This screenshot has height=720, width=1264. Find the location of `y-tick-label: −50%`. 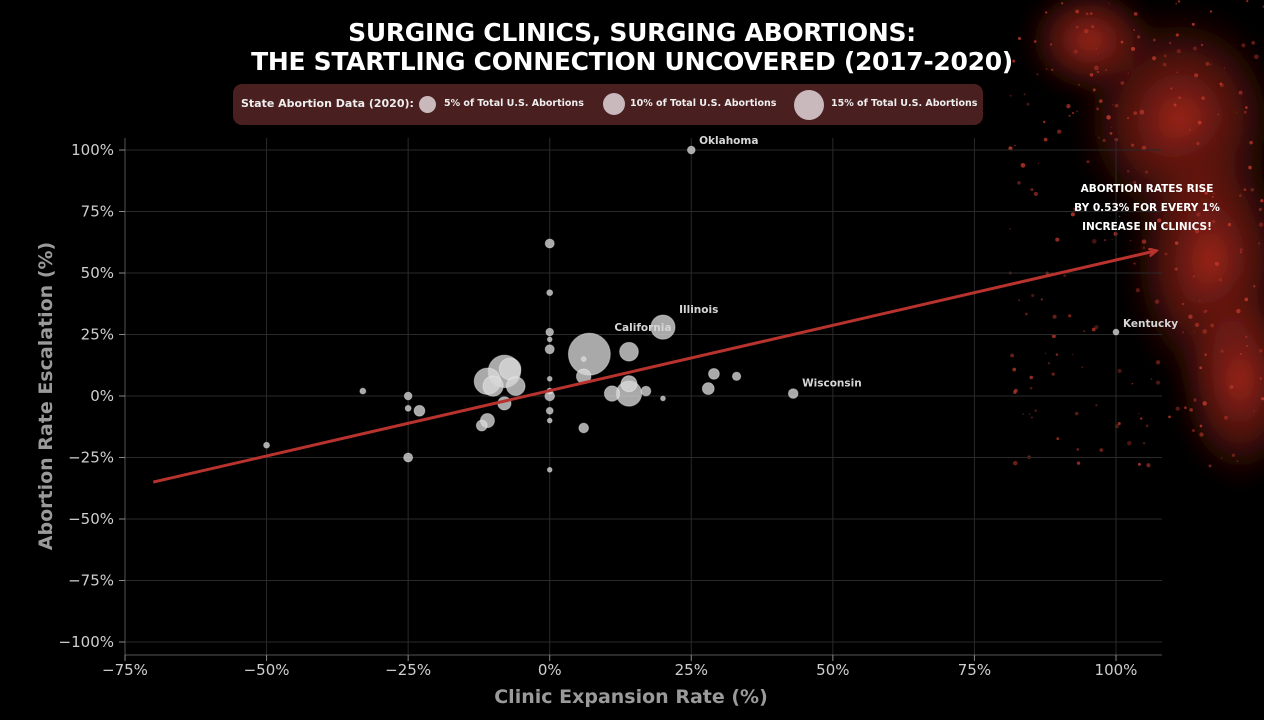

y-tick-label: −50% is located at coordinates (91, 519).